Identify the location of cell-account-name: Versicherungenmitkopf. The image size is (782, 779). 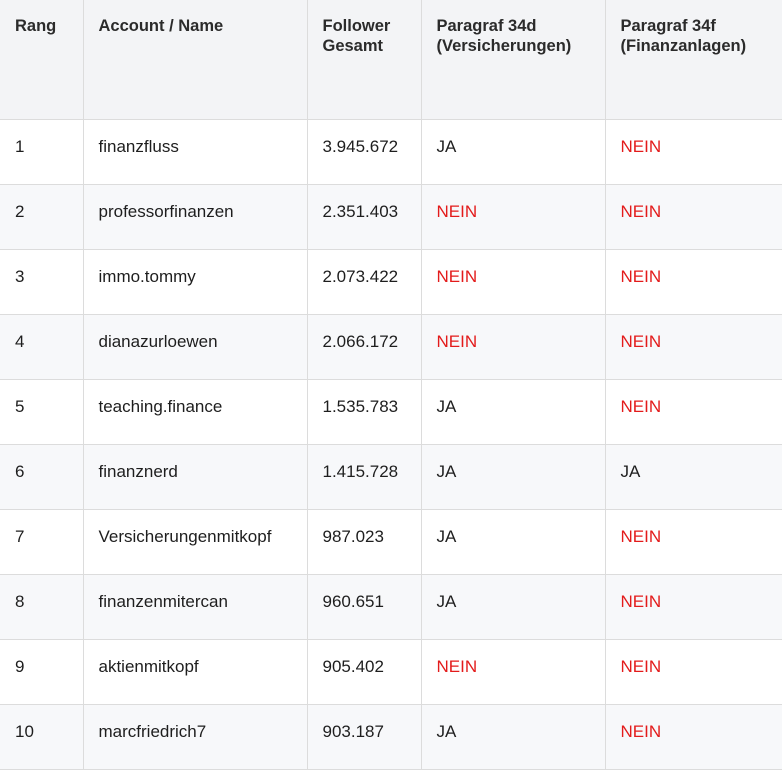
(195, 541).